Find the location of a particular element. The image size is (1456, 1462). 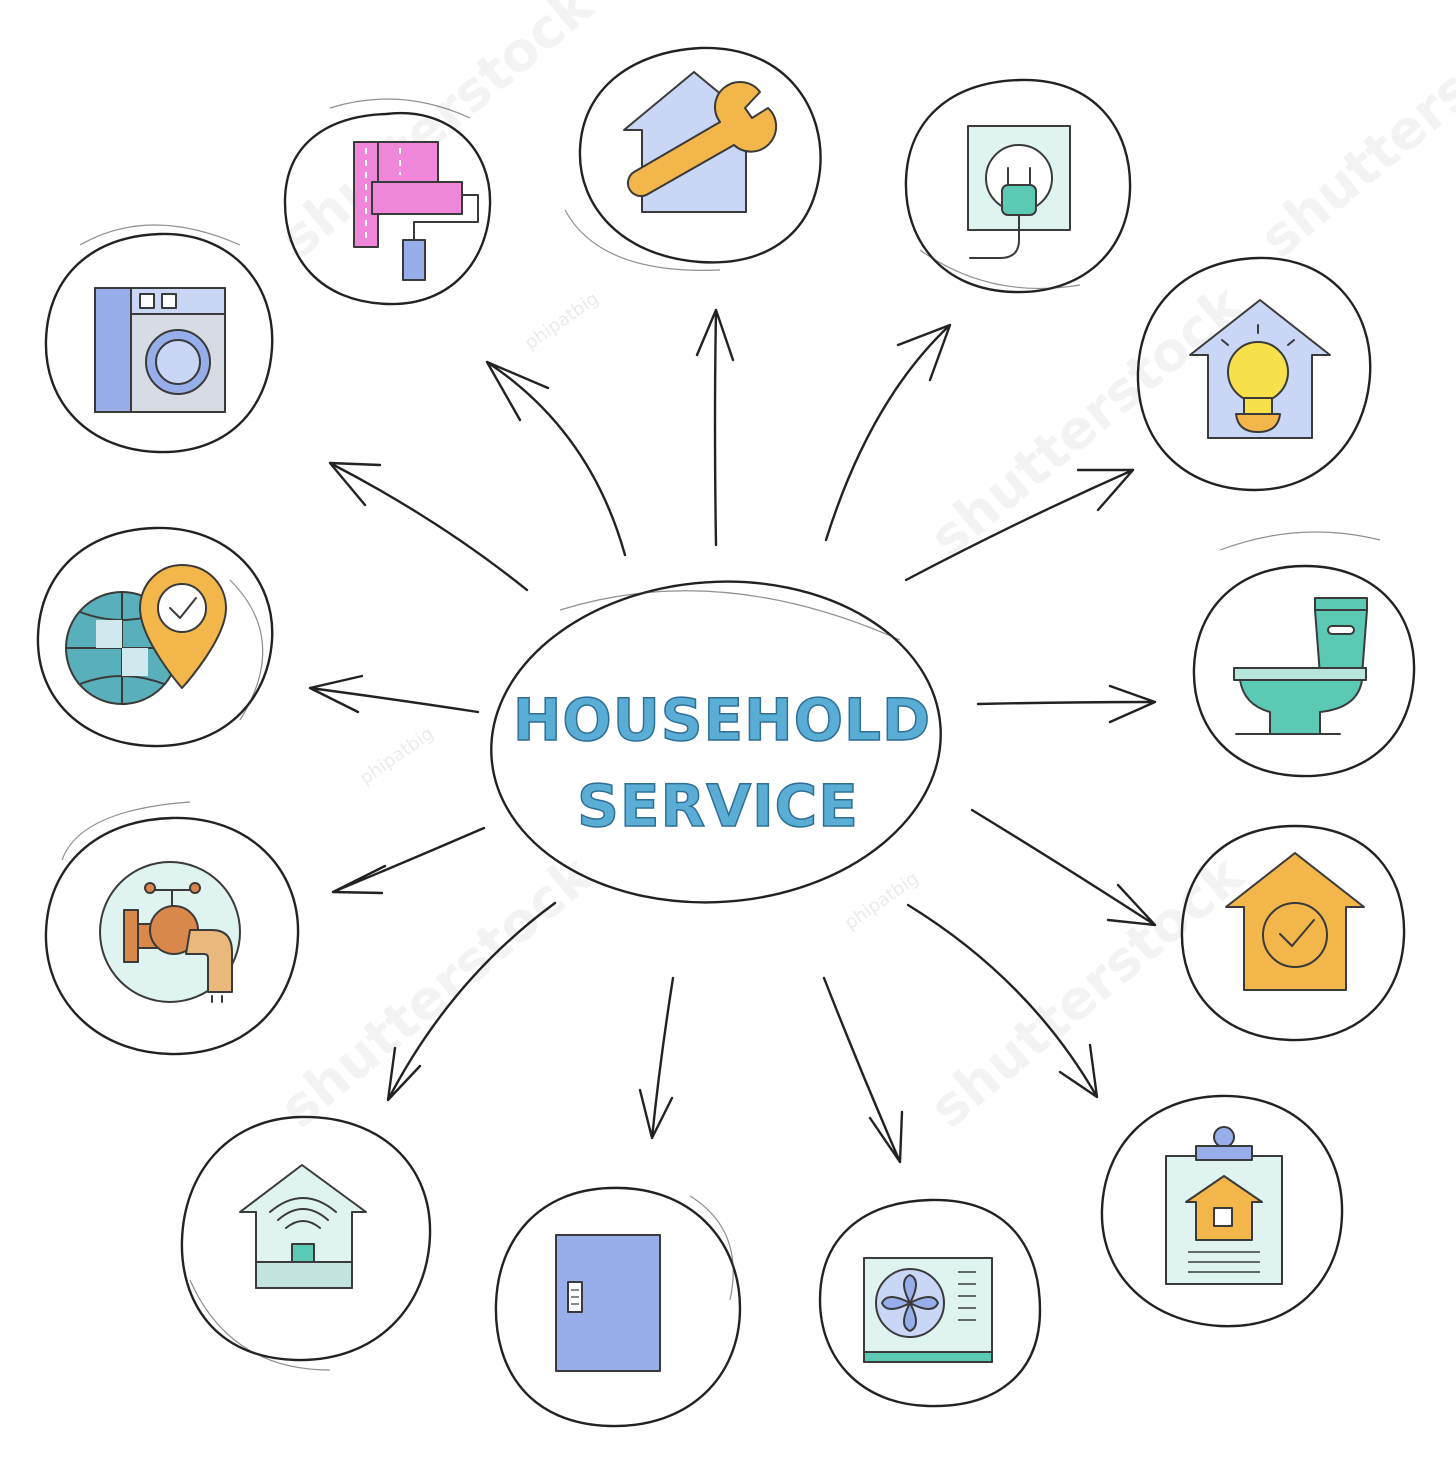

arrow-to-toilet is located at coordinates (1066, 704).